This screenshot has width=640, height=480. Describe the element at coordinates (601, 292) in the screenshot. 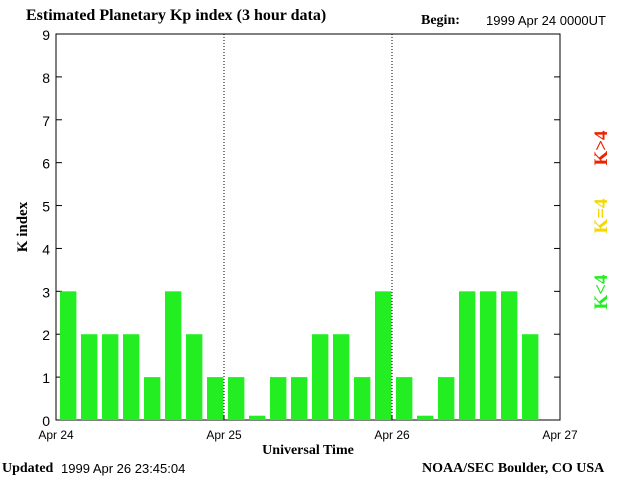

I see `legend-entry: K<4` at that location.